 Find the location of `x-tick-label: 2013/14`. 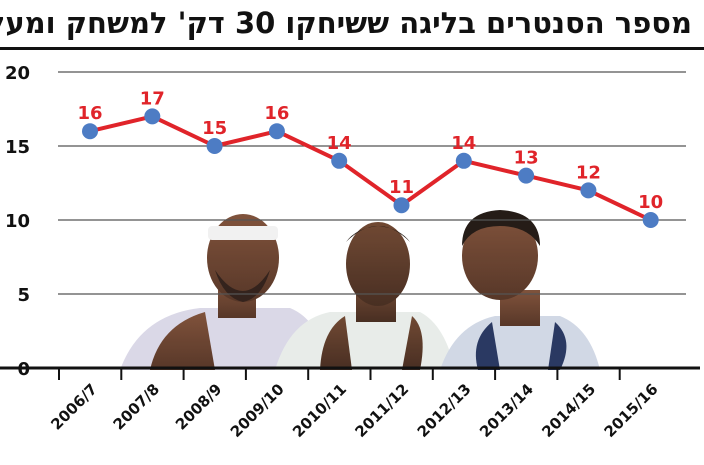

x-tick-label: 2013/14 is located at coordinates (506, 410).